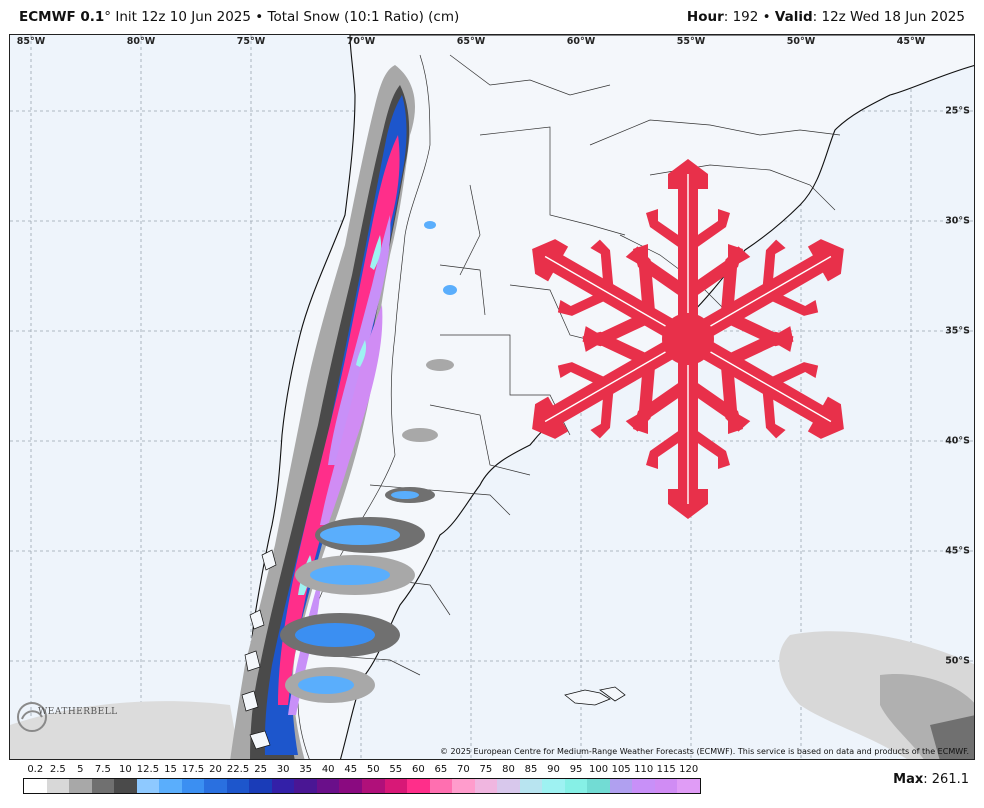 This screenshot has height=808, width=984. Describe the element at coordinates (957, 551) in the screenshot. I see `latitude-label: 45°S` at that location.